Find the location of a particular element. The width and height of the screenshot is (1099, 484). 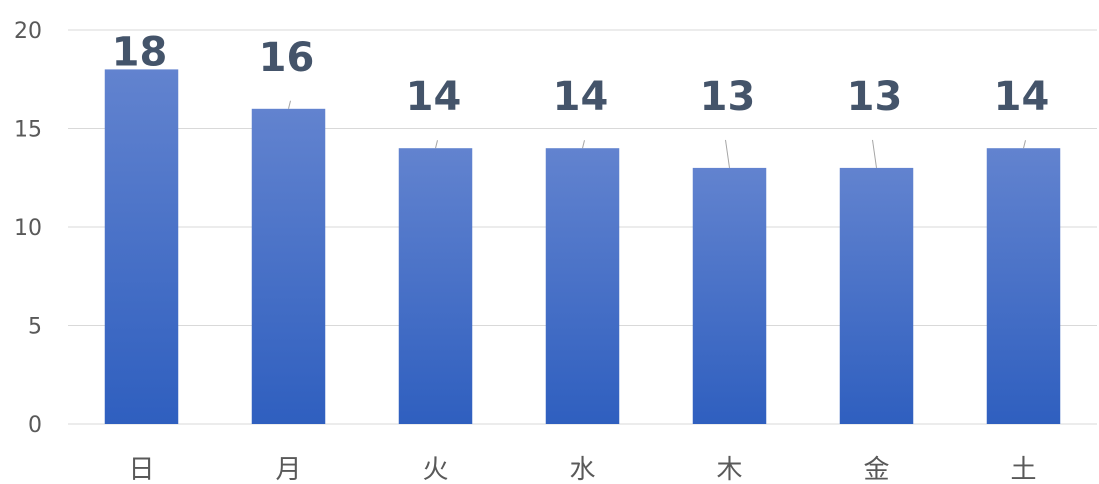

y-axis-tick-labels: 0 5 10 15 20 is located at coordinates (28, 228).